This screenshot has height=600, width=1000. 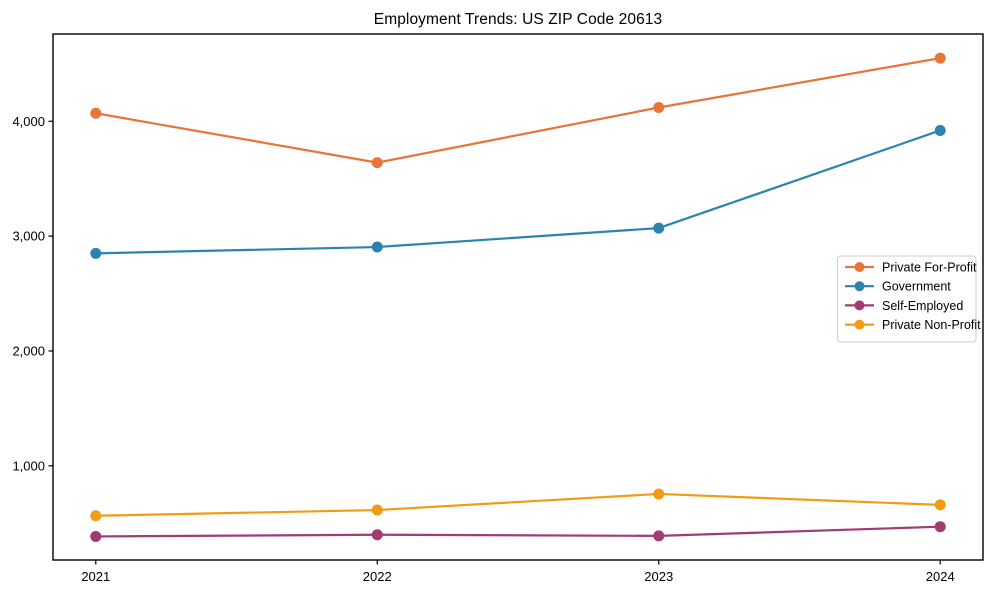 I want to click on series-line-self-employed, so click(x=518, y=531).